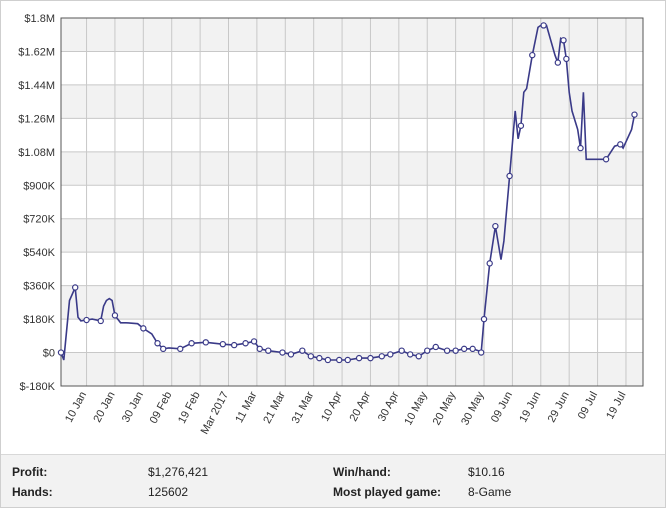 Image resolution: width=666 pixels, height=508 pixels. I want to click on x-tick-label: 29 Jun, so click(559, 407).